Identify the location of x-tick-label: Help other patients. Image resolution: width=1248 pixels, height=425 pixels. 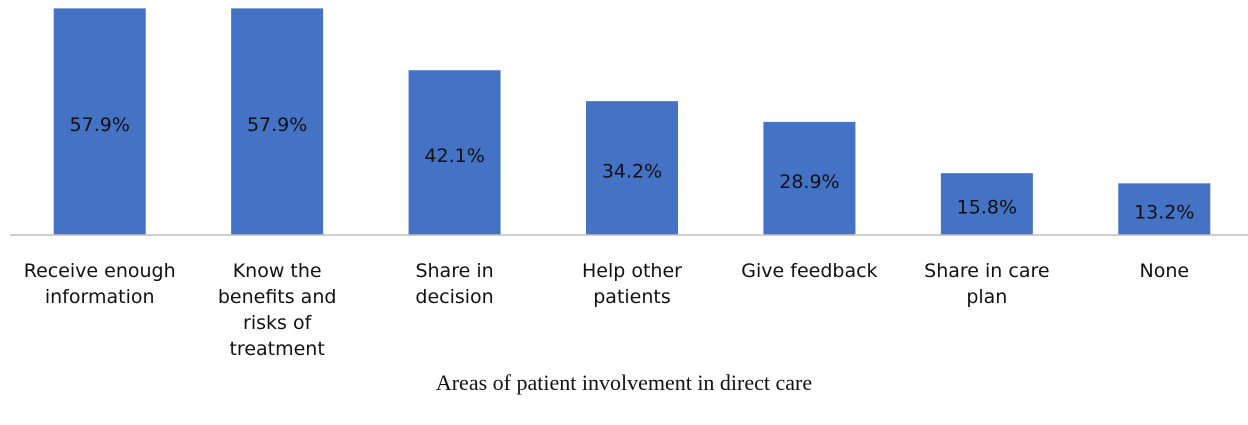
(632, 284).